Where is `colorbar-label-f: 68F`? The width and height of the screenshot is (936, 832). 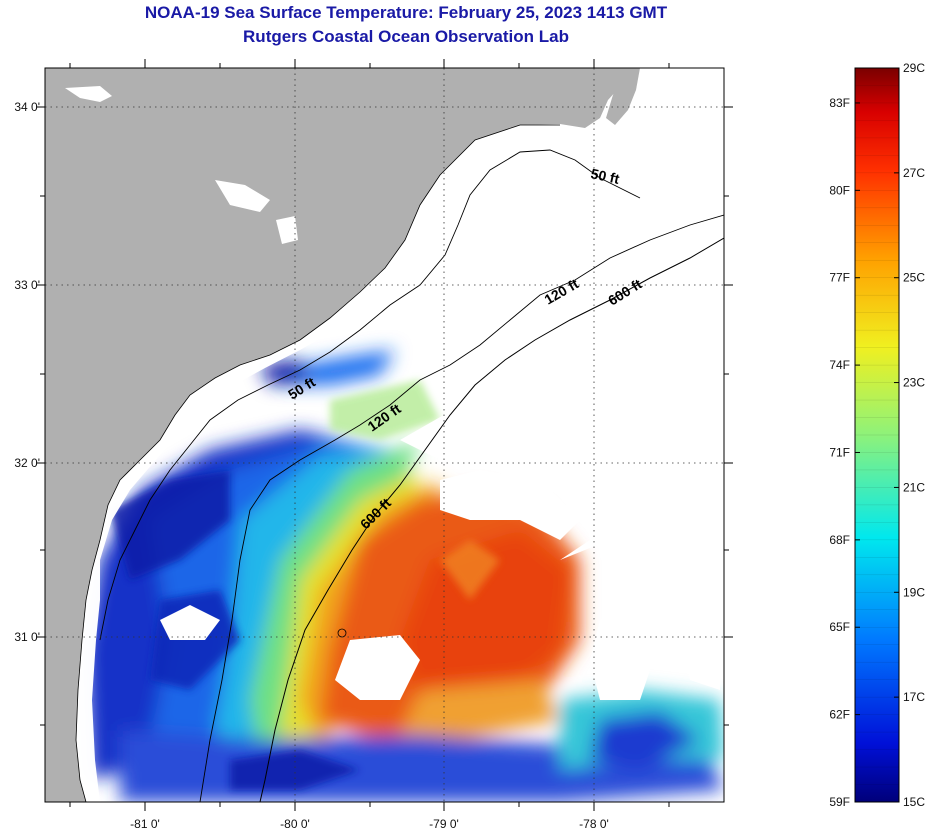 colorbar-label-f: 68F is located at coordinates (839, 540).